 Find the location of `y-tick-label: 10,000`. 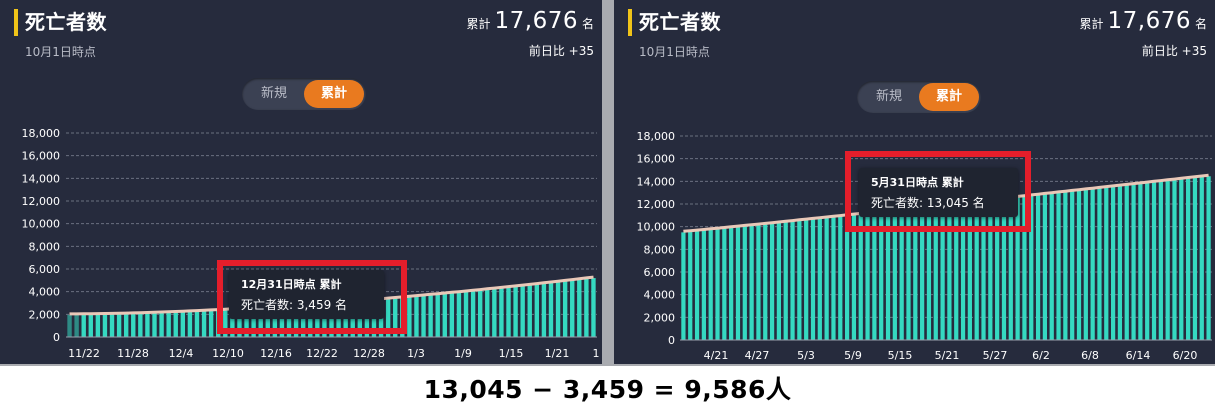

y-tick-label: 10,000 is located at coordinates (656, 227).